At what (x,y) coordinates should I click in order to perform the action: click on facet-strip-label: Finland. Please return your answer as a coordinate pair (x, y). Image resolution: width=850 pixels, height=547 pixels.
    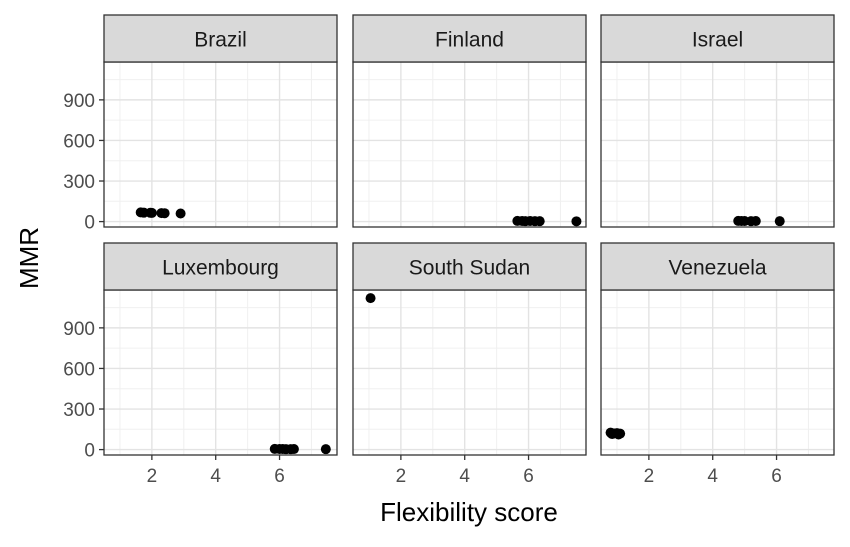
    Looking at the image, I should click on (469, 40).